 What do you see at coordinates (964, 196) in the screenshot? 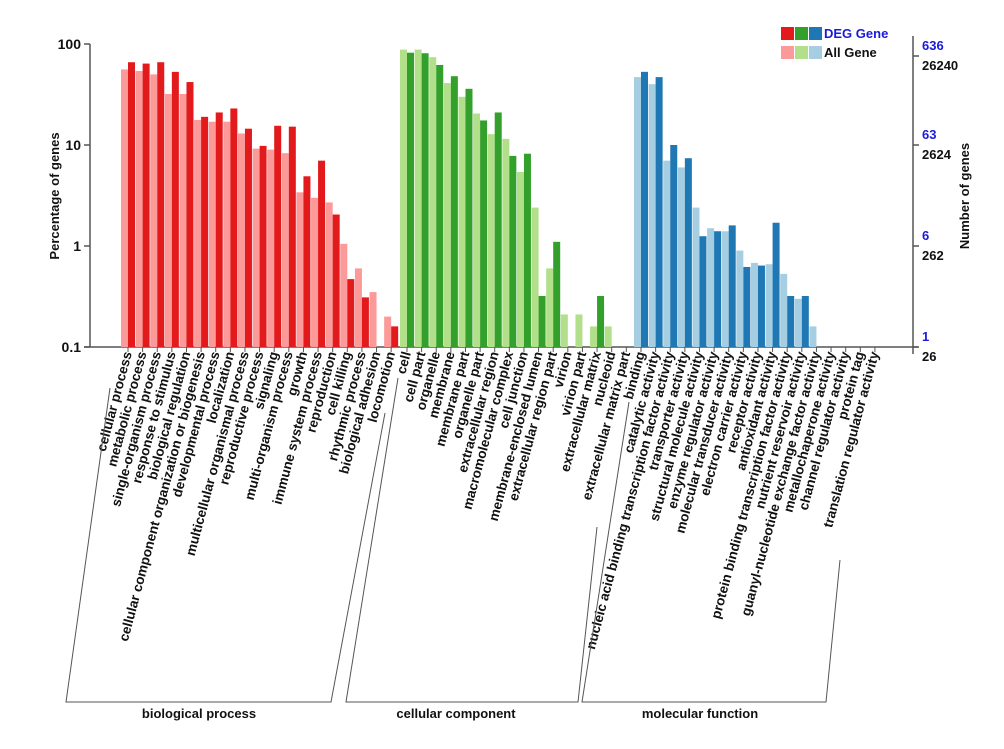
I see `y2-axis-title: Number of genes` at bounding box center [964, 196].